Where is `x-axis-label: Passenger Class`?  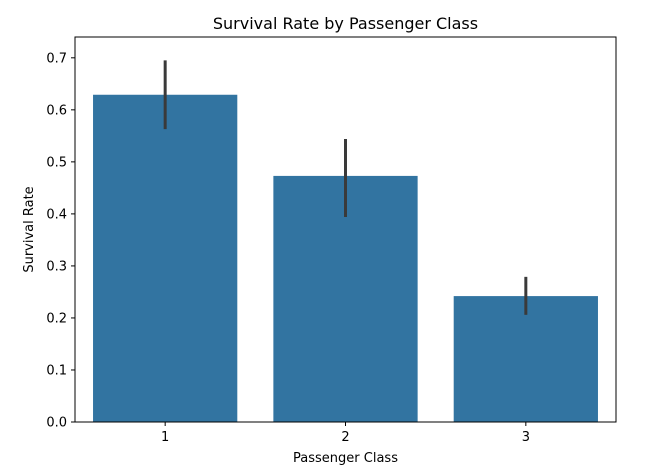
x-axis-label: Passenger Class is located at coordinates (345, 458).